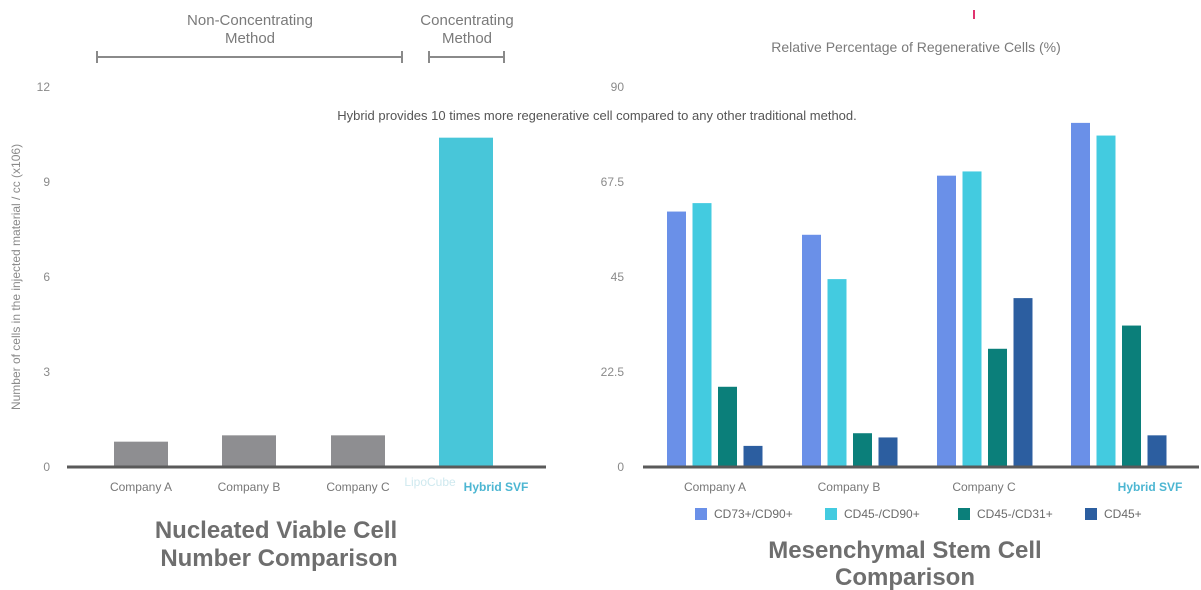 This screenshot has height=590, width=1201. What do you see at coordinates (1150, 487) in the screenshot?
I see `right-x-tick-3: Hybrid SVF` at bounding box center [1150, 487].